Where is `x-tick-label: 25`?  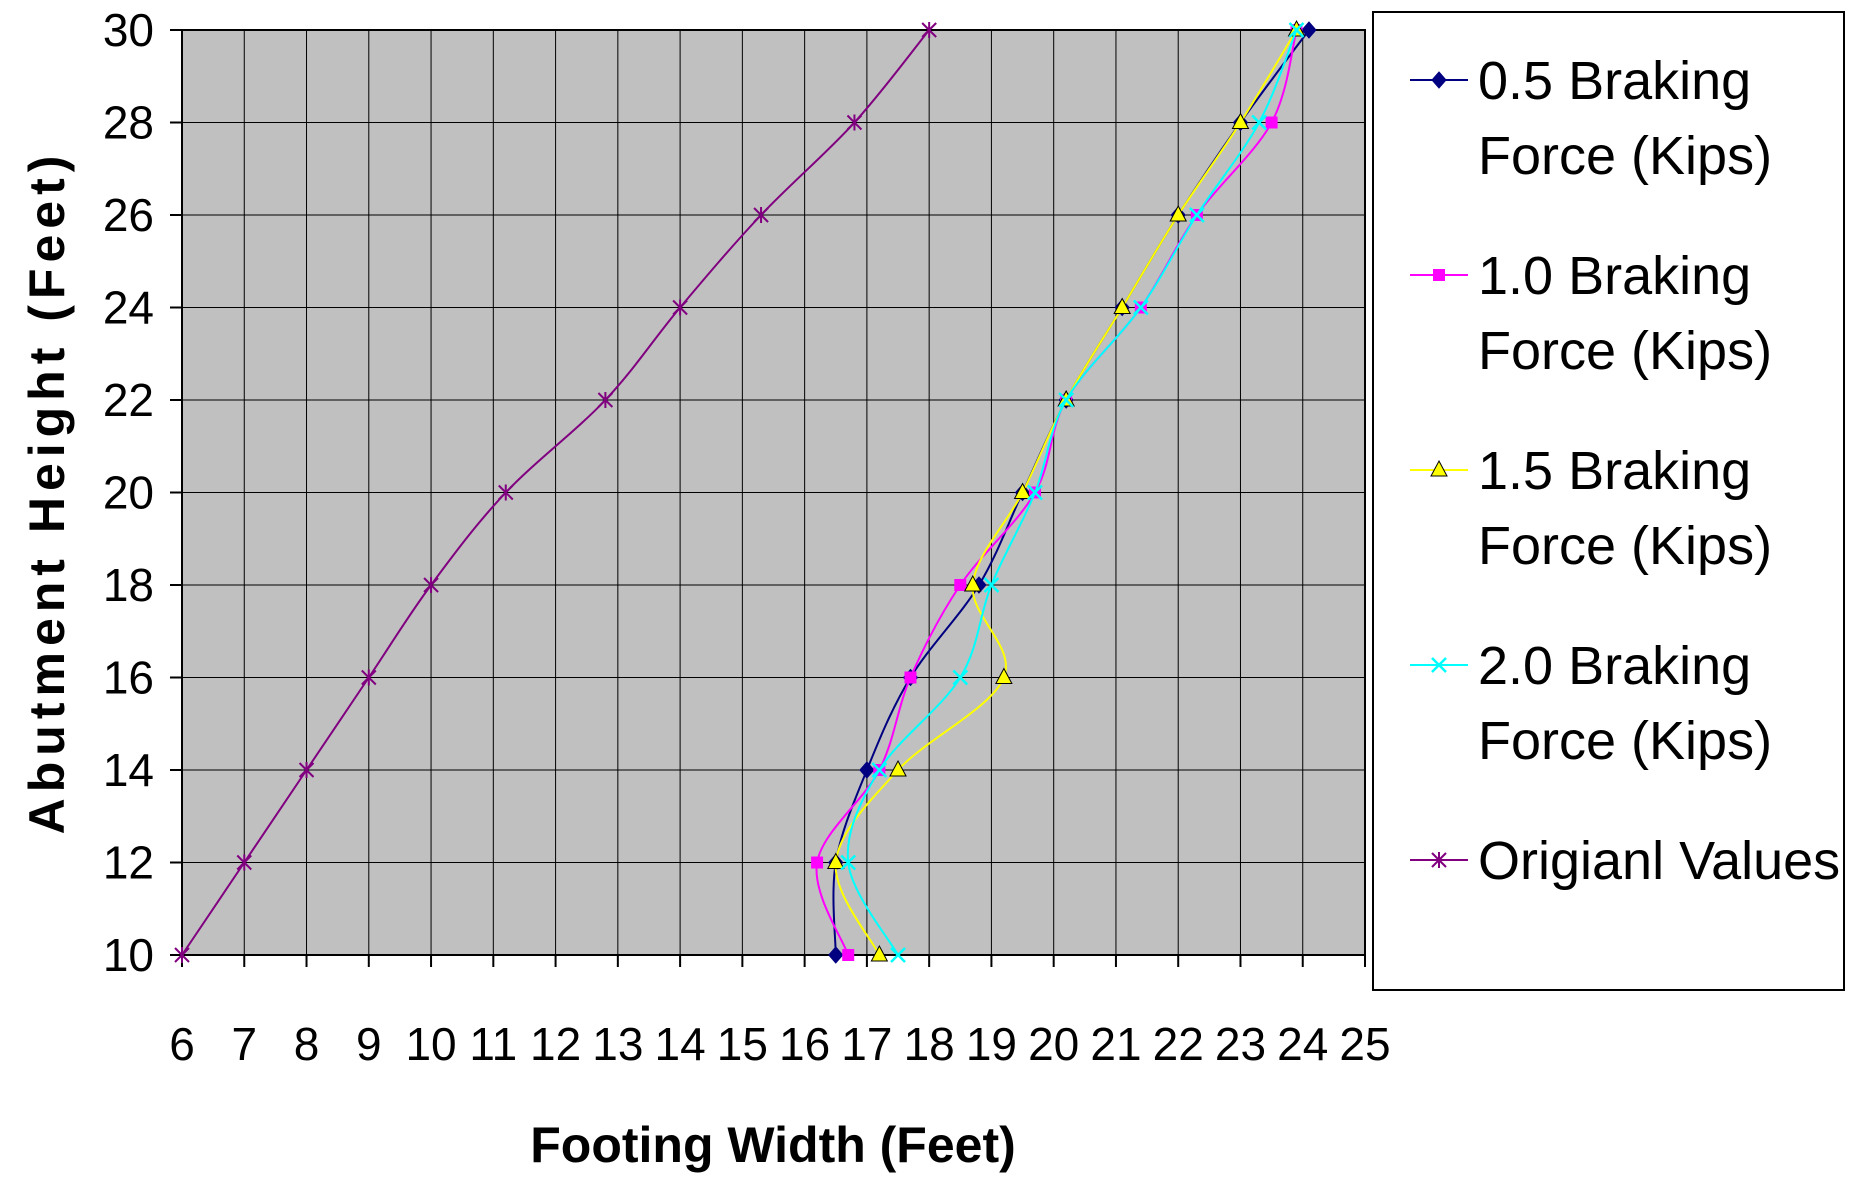
x-tick-label: 25 is located at coordinates (1364, 1044).